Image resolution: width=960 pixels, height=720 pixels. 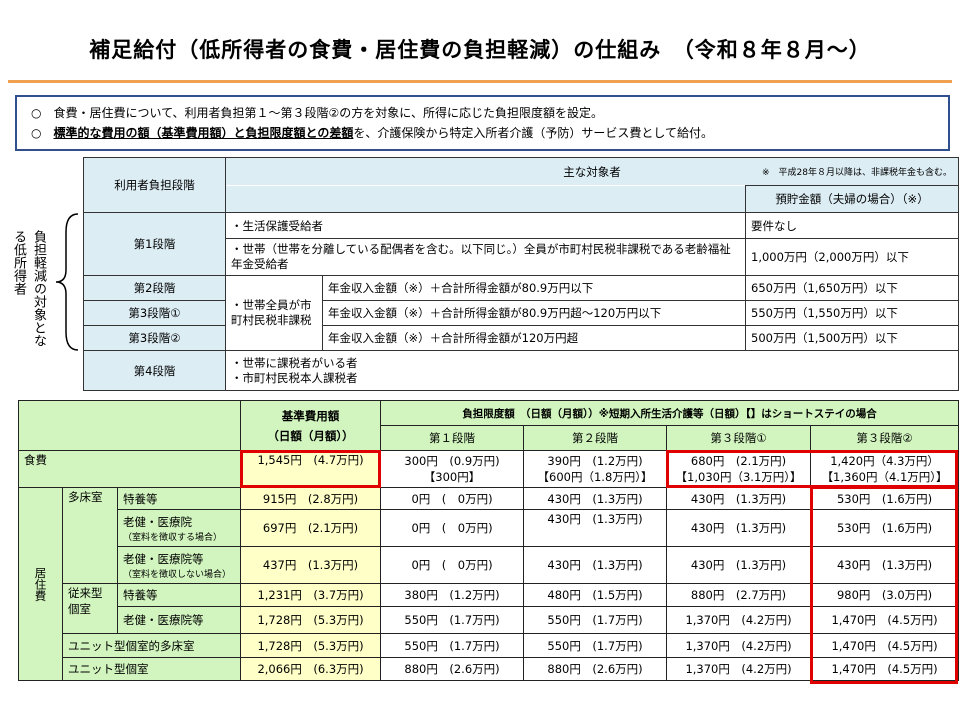 What do you see at coordinates (179, 620) in the screenshot?
I see `row-label: 老健・医療院等` at bounding box center [179, 620].